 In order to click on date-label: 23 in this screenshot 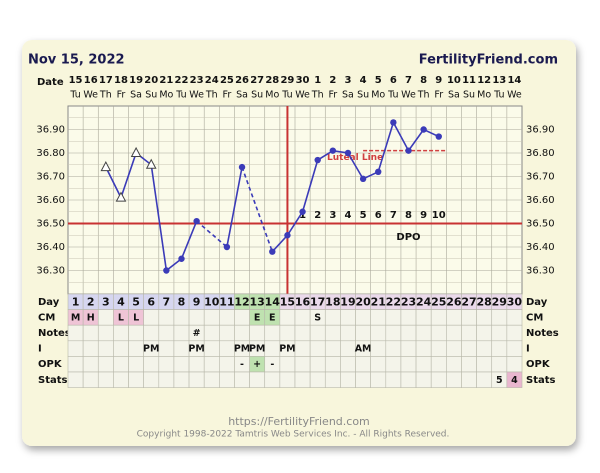, I will do `click(197, 80)`.